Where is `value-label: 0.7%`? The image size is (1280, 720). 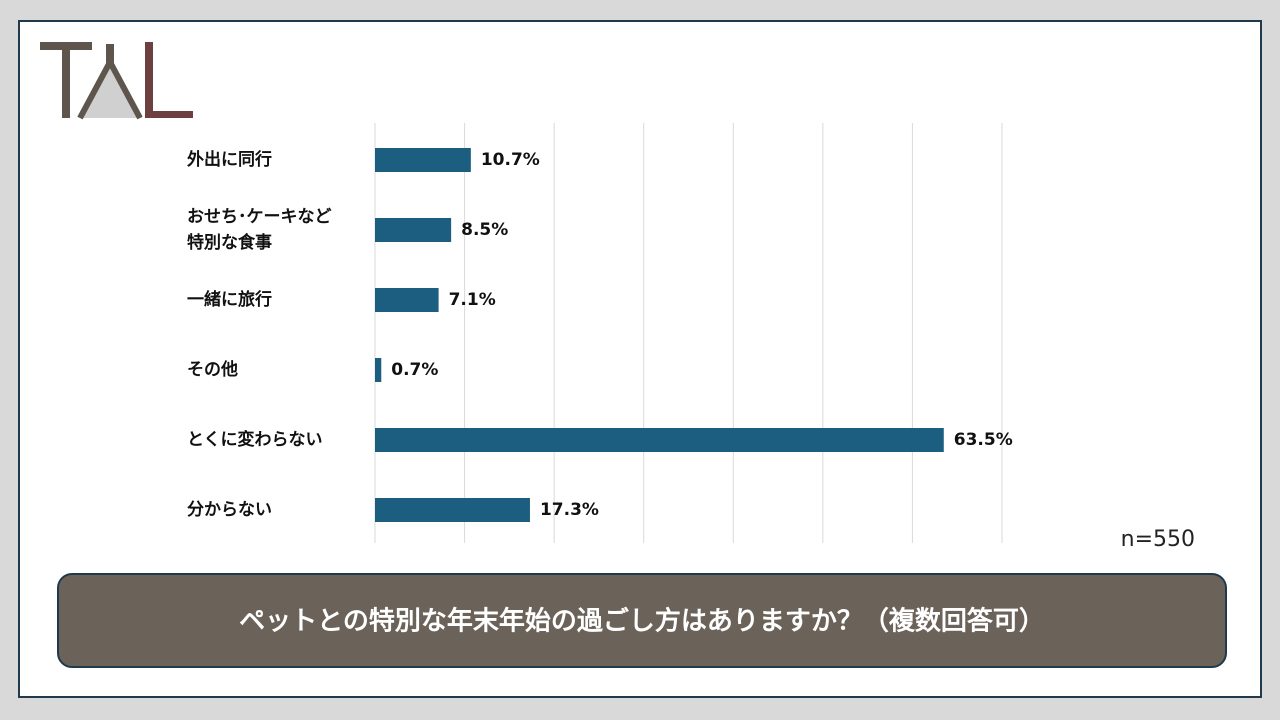 value-label: 0.7% is located at coordinates (414, 370).